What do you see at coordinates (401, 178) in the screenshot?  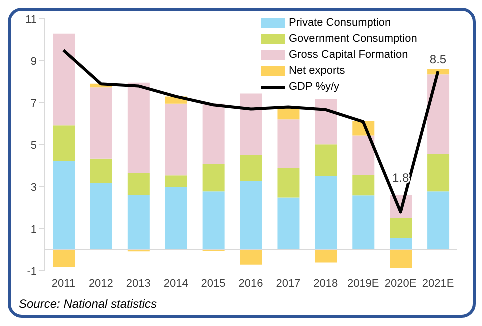 I see `data-label: 1.8` at bounding box center [401, 178].